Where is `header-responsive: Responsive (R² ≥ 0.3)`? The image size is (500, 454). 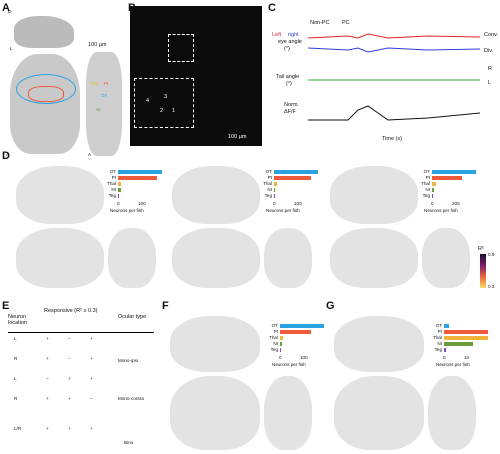 header-responsive: Responsive (R² ≥ 0.3) is located at coordinates (71, 311).